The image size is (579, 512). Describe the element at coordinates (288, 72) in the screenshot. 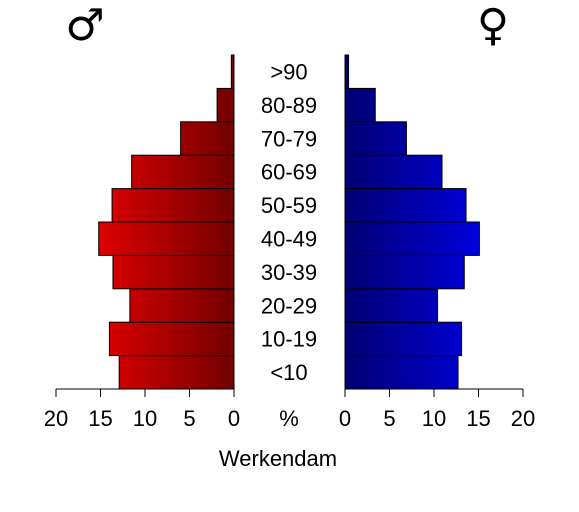

I see `category-label: >90` at that location.